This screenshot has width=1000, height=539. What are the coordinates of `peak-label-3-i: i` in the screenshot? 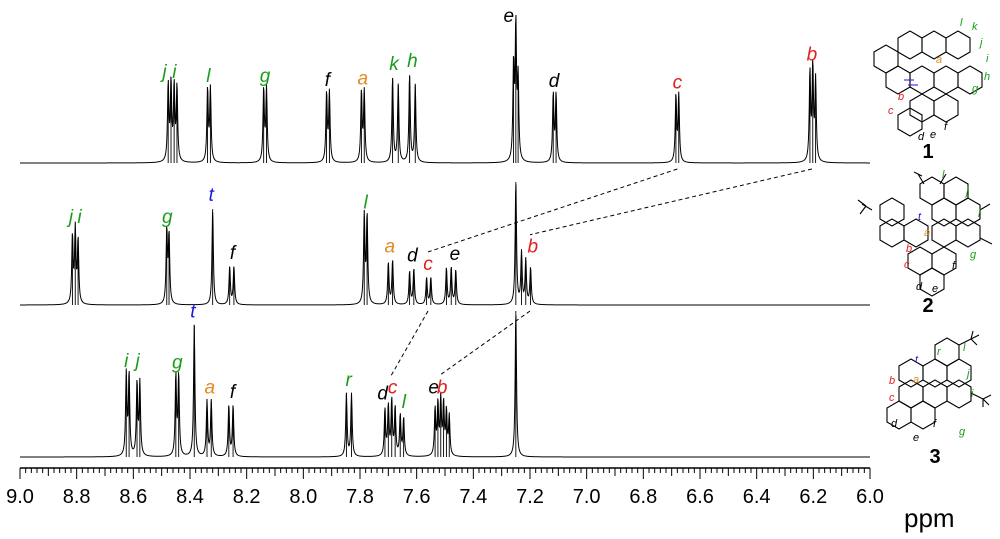 It's located at (126, 361).